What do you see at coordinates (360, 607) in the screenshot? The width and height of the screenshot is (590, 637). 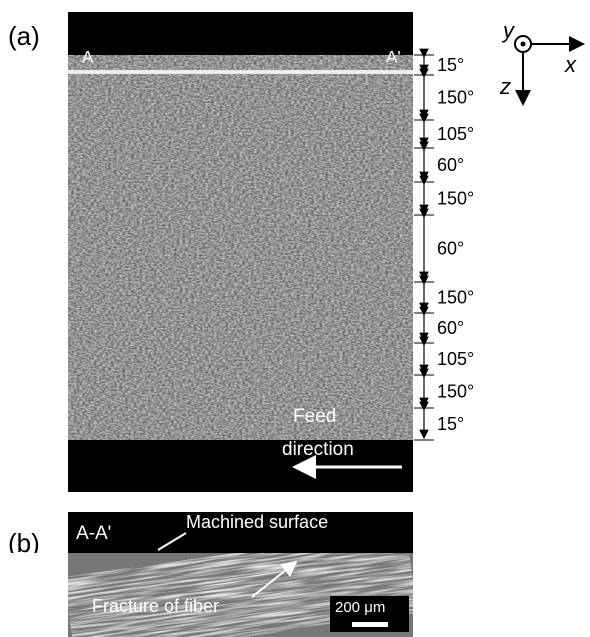 I see `scale-label: 200 μm` at bounding box center [360, 607].